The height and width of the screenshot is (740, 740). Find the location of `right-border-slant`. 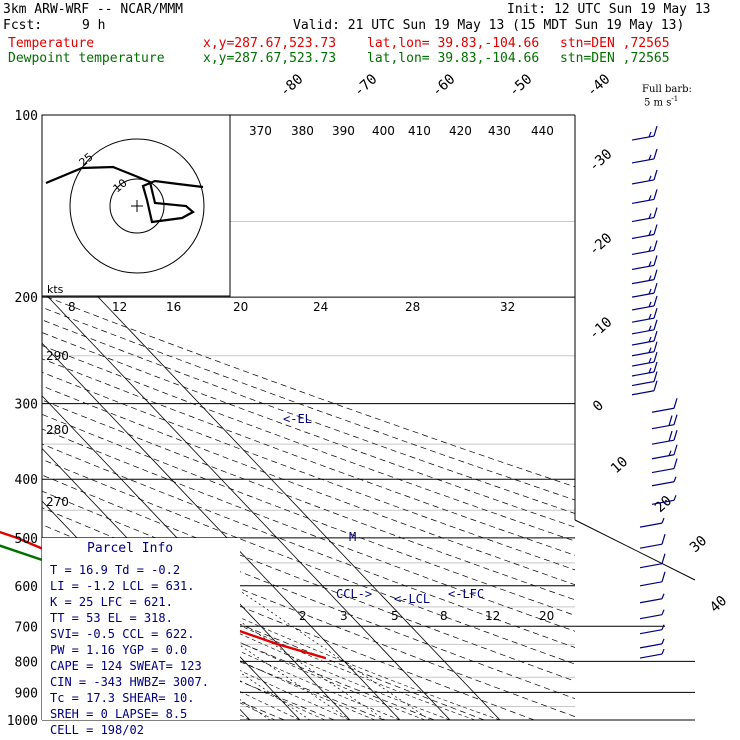

right-border-slant is located at coordinates (635, 550).